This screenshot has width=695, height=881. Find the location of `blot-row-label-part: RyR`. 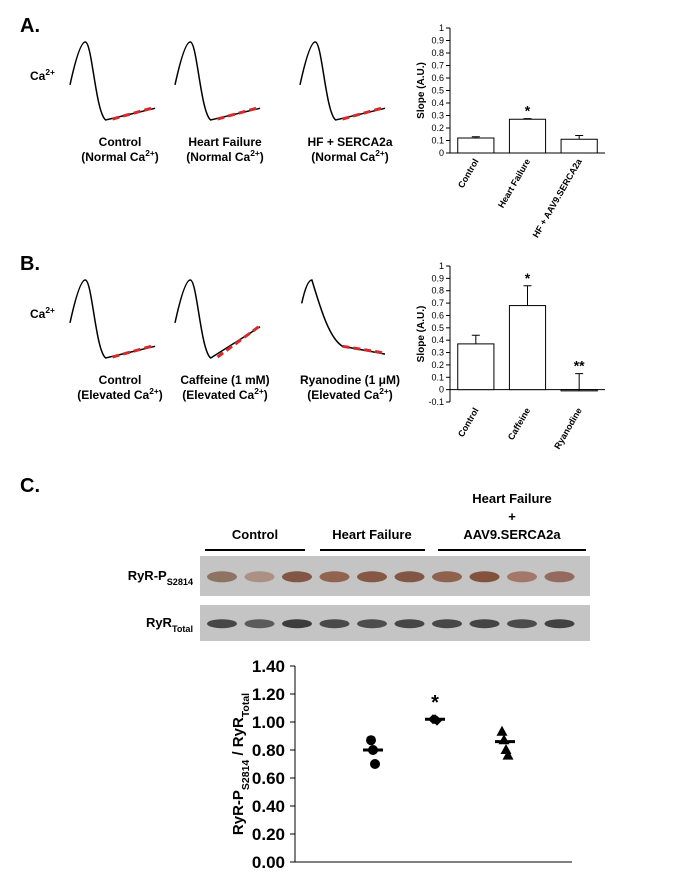

blot-row-label-part: RyR is located at coordinates (159, 622).